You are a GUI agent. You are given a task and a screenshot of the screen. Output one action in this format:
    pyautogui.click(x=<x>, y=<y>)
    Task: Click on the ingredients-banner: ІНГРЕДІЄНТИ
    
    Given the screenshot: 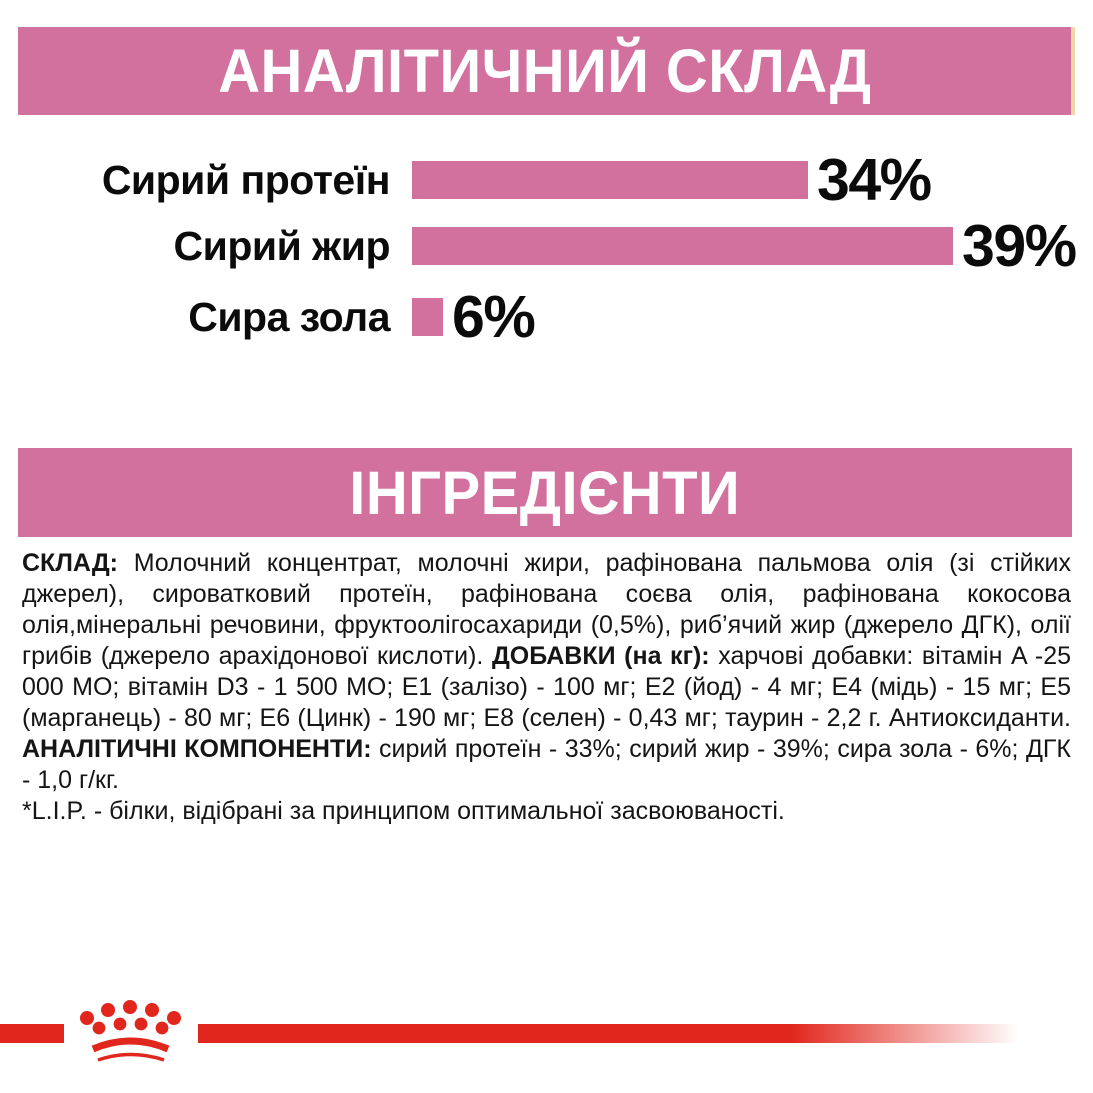 What is the action you would take?
    pyautogui.click(x=545, y=492)
    